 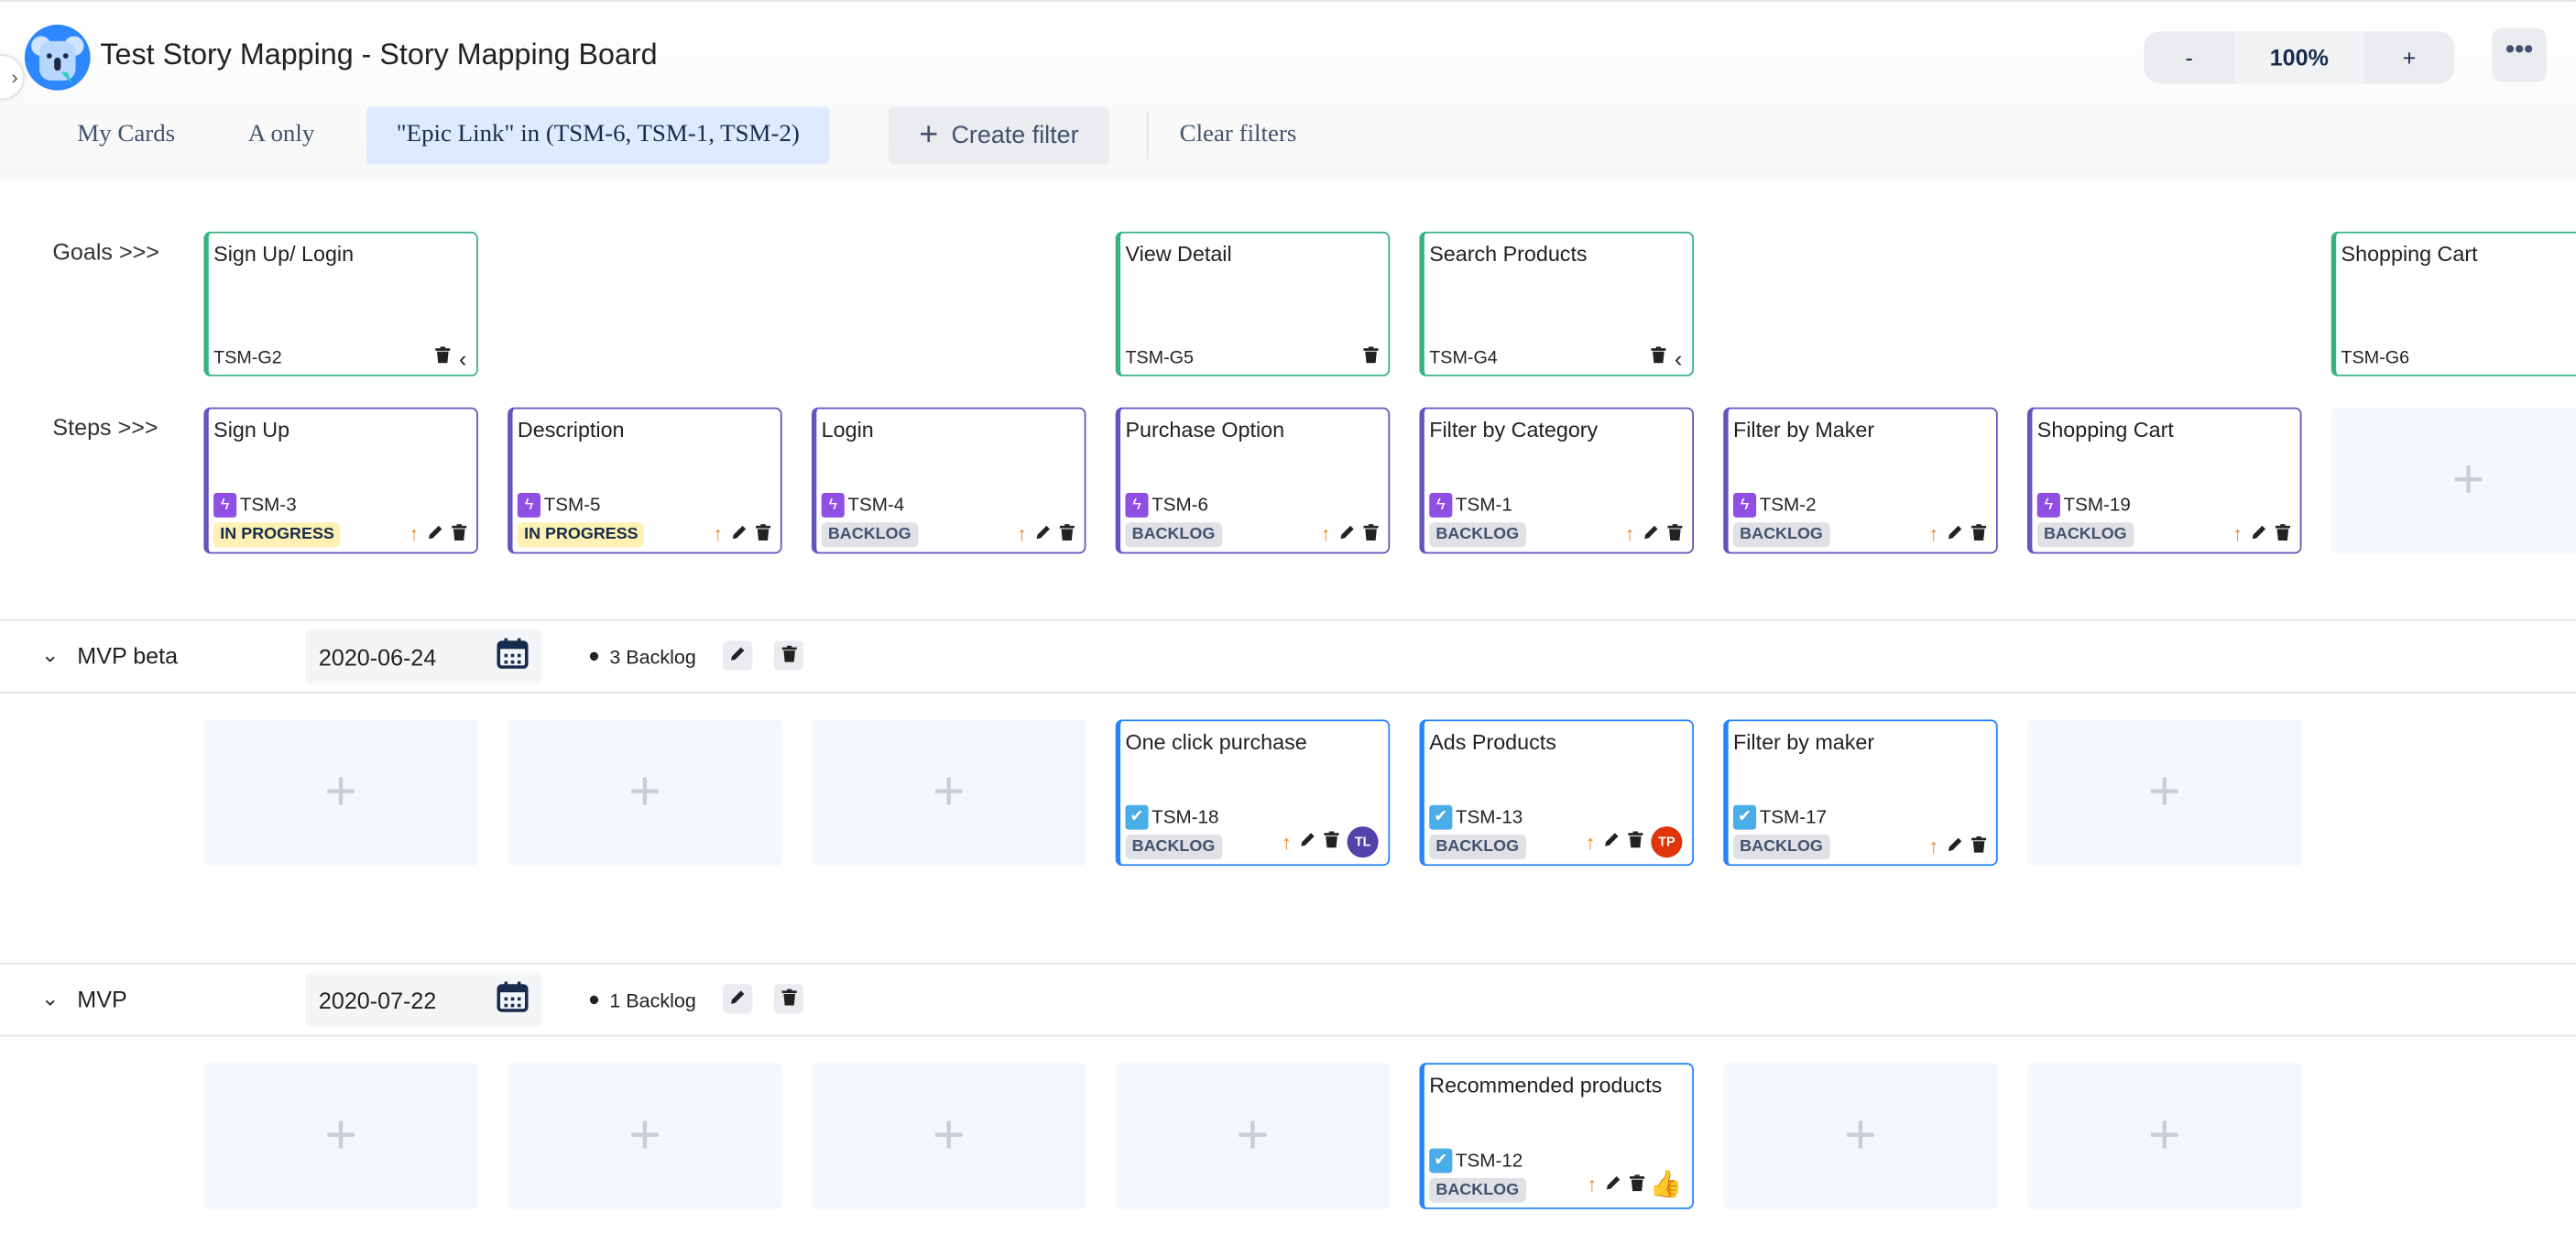 I want to click on step-card: Filter by Maker ϟ TSM-2 BACKLOG ↑, so click(x=1861, y=480).